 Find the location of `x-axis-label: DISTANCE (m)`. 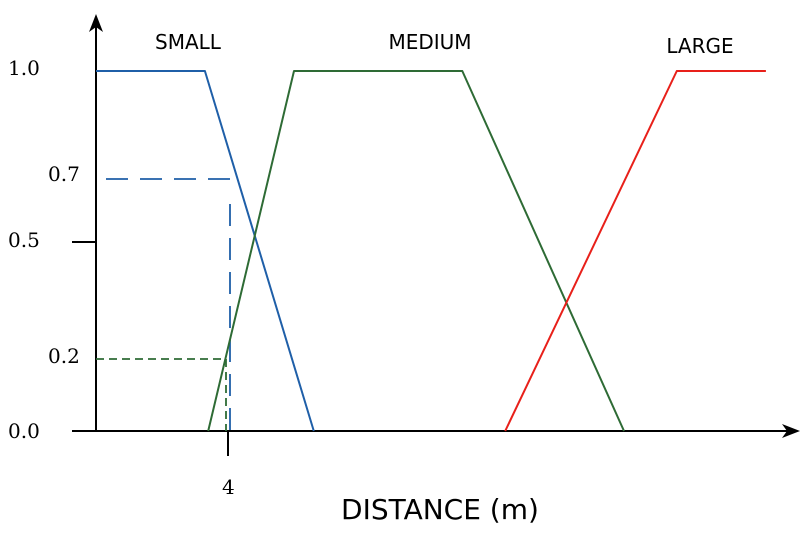

x-axis-label: DISTANCE (m) is located at coordinates (440, 509).